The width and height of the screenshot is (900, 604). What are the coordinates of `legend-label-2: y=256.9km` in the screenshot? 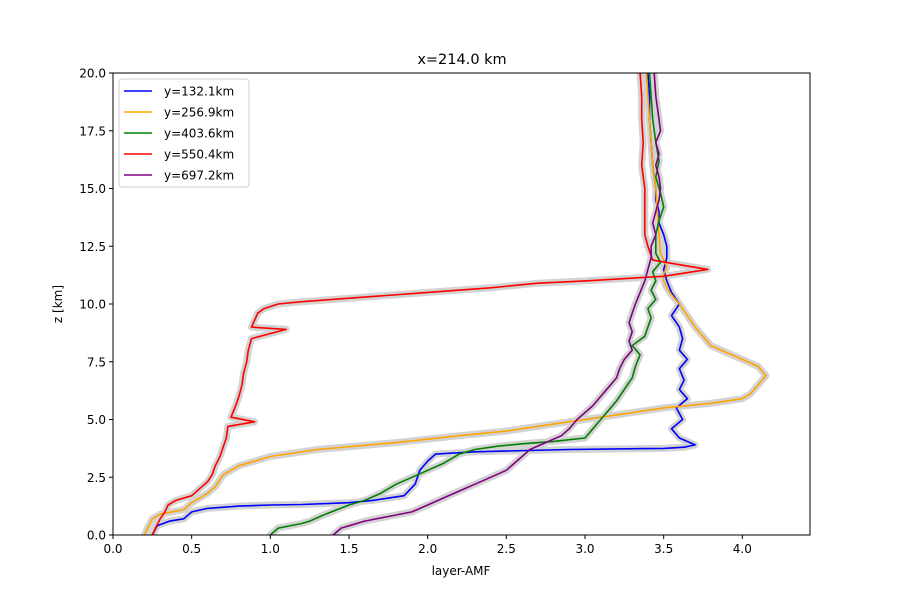 It's located at (199, 113).